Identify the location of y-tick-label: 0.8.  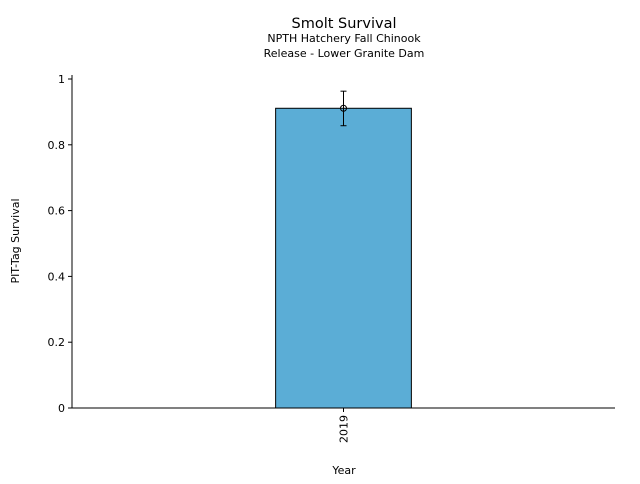
(57, 145).